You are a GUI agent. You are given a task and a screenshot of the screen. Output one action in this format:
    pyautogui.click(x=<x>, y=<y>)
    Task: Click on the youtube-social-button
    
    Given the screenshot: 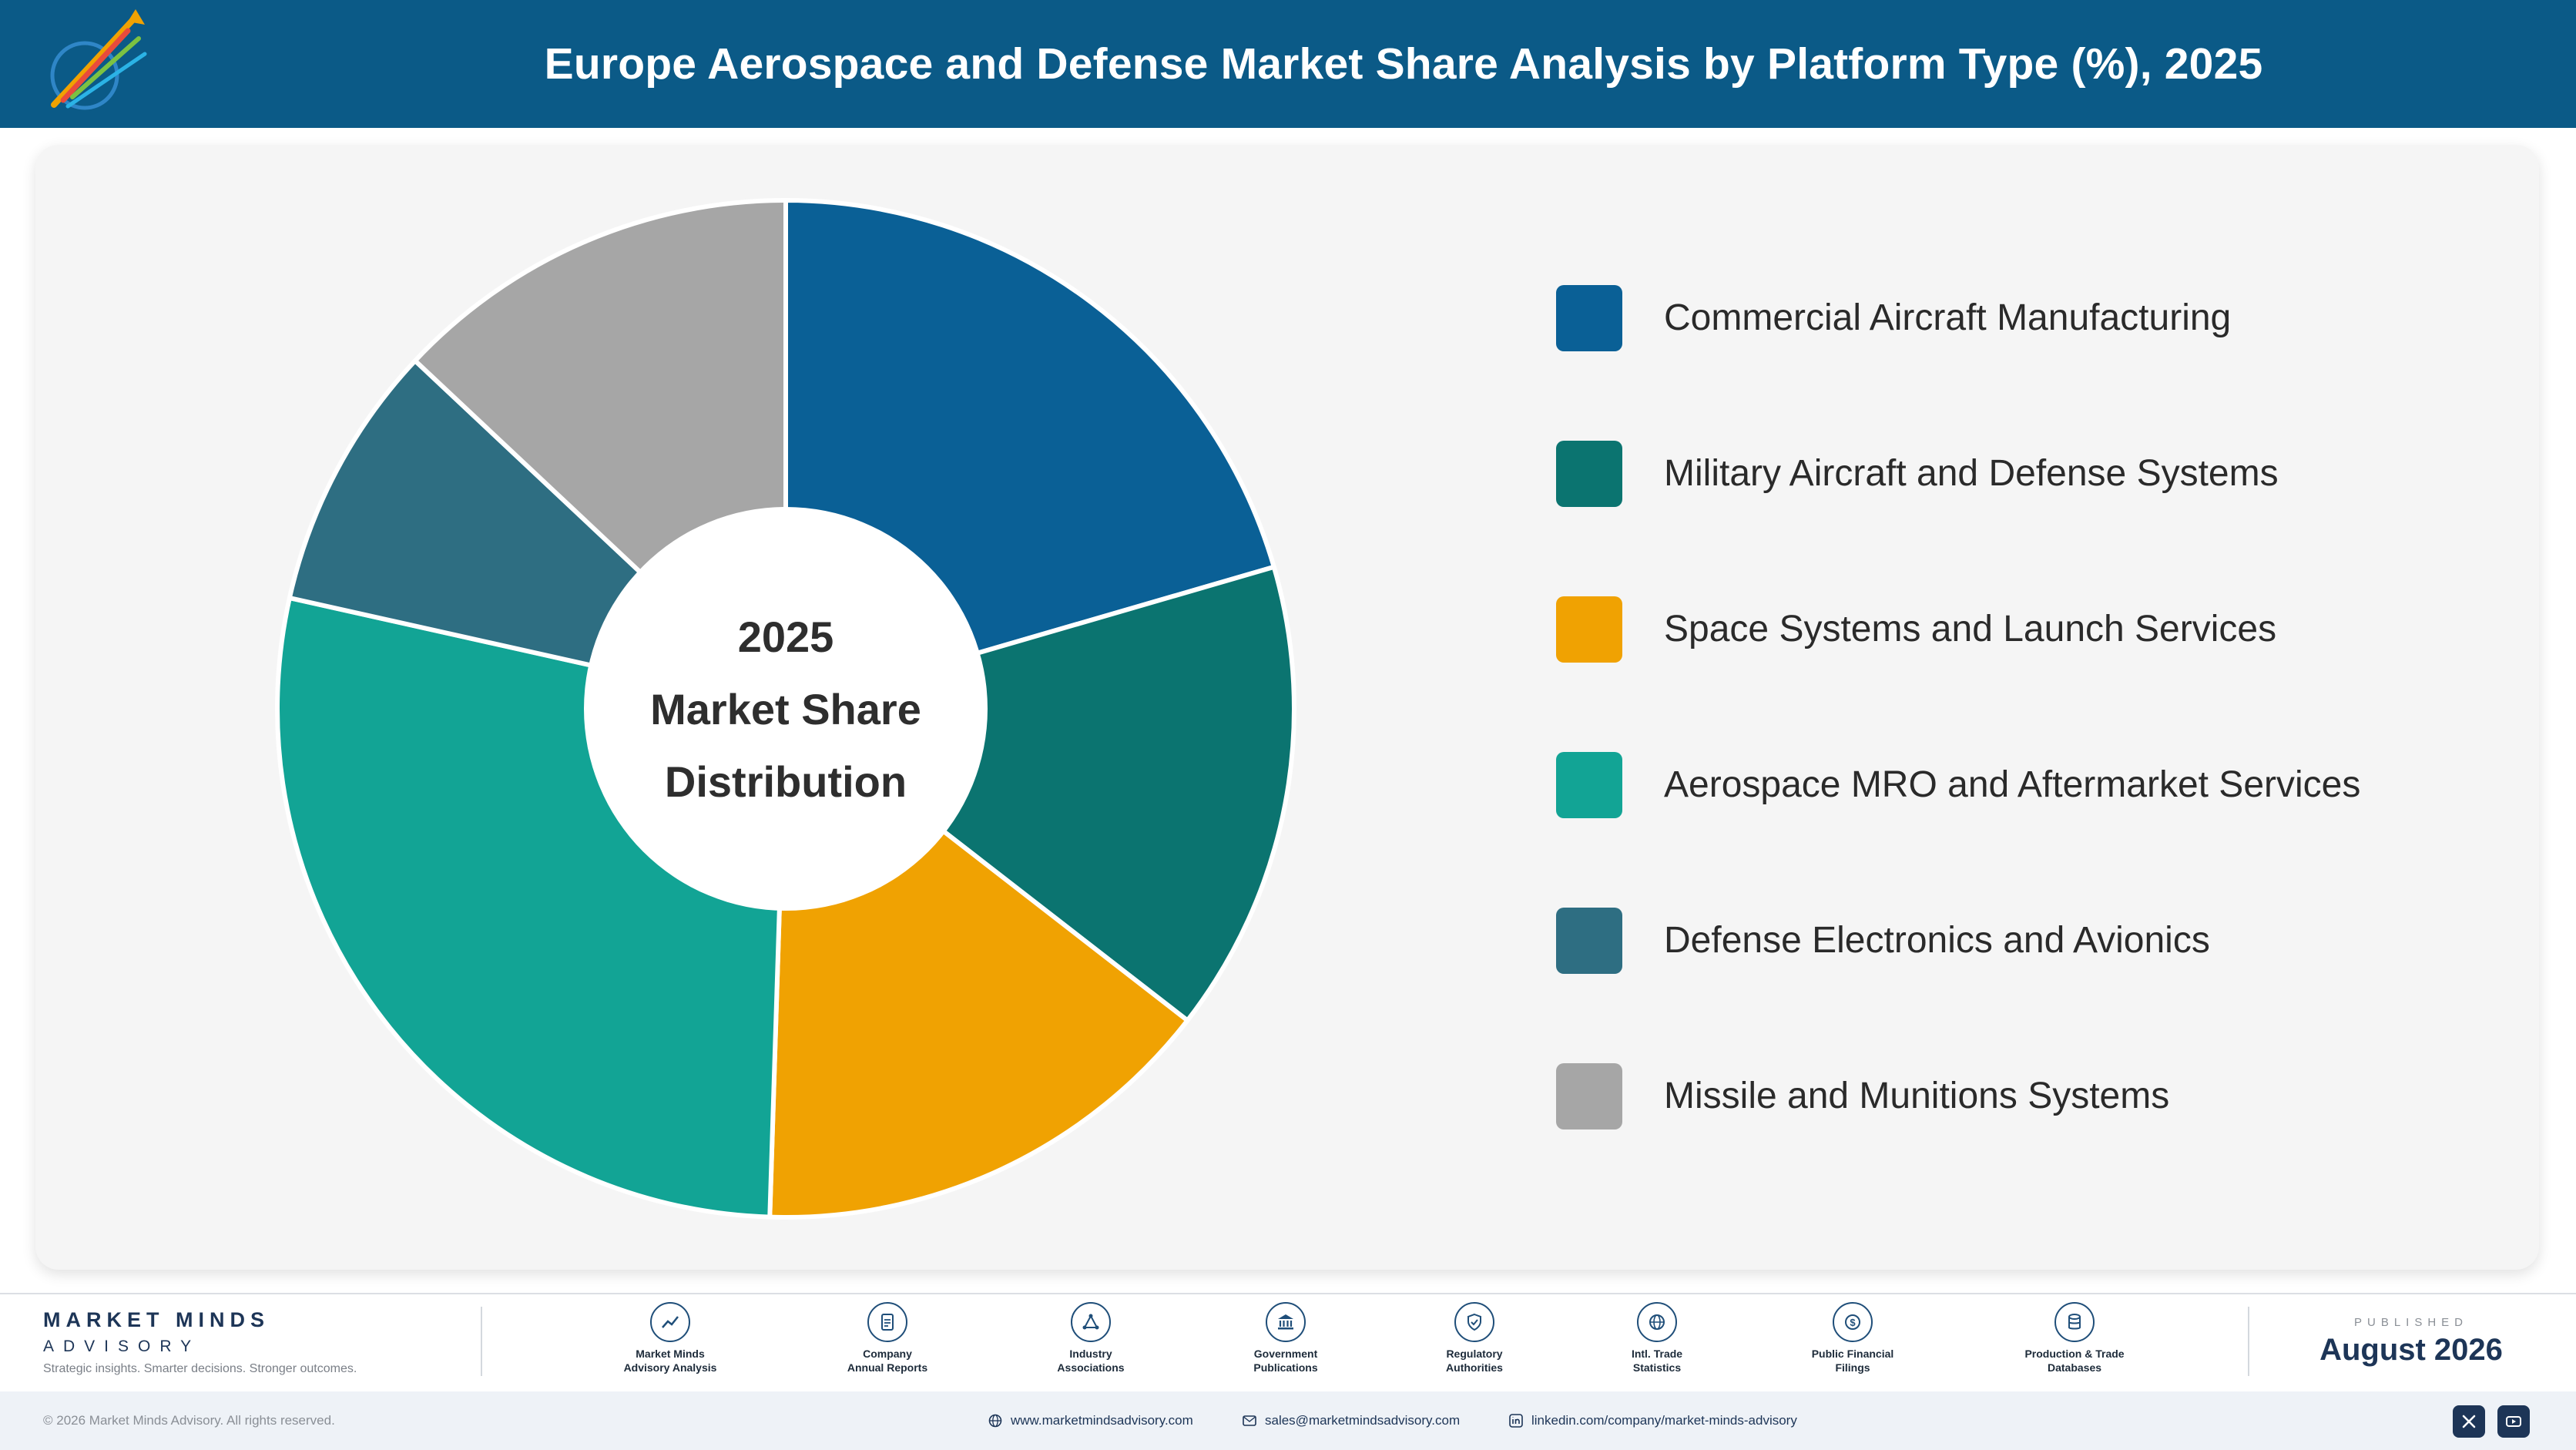 What is the action you would take?
    pyautogui.click(x=2513, y=1421)
    